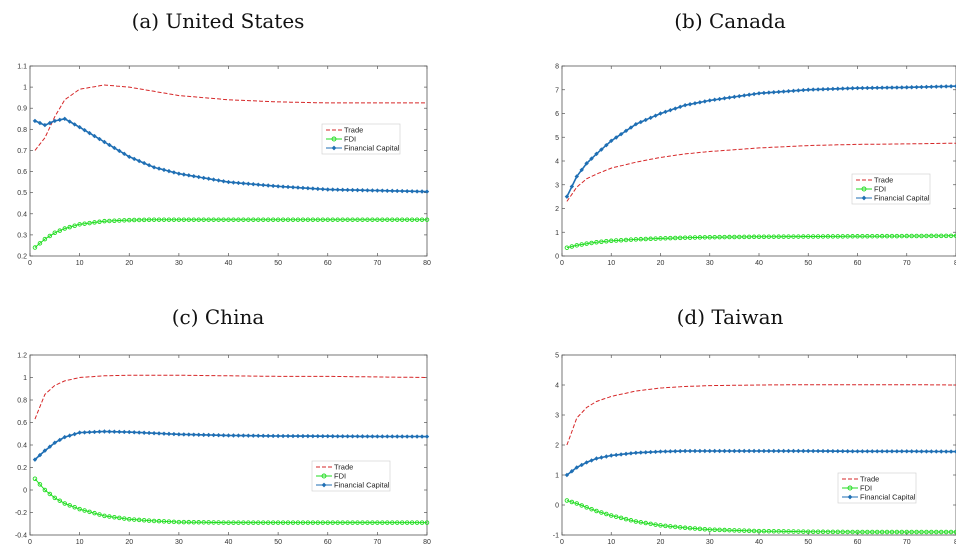  I want to click on x-tick-label: 10, so click(80, 541).